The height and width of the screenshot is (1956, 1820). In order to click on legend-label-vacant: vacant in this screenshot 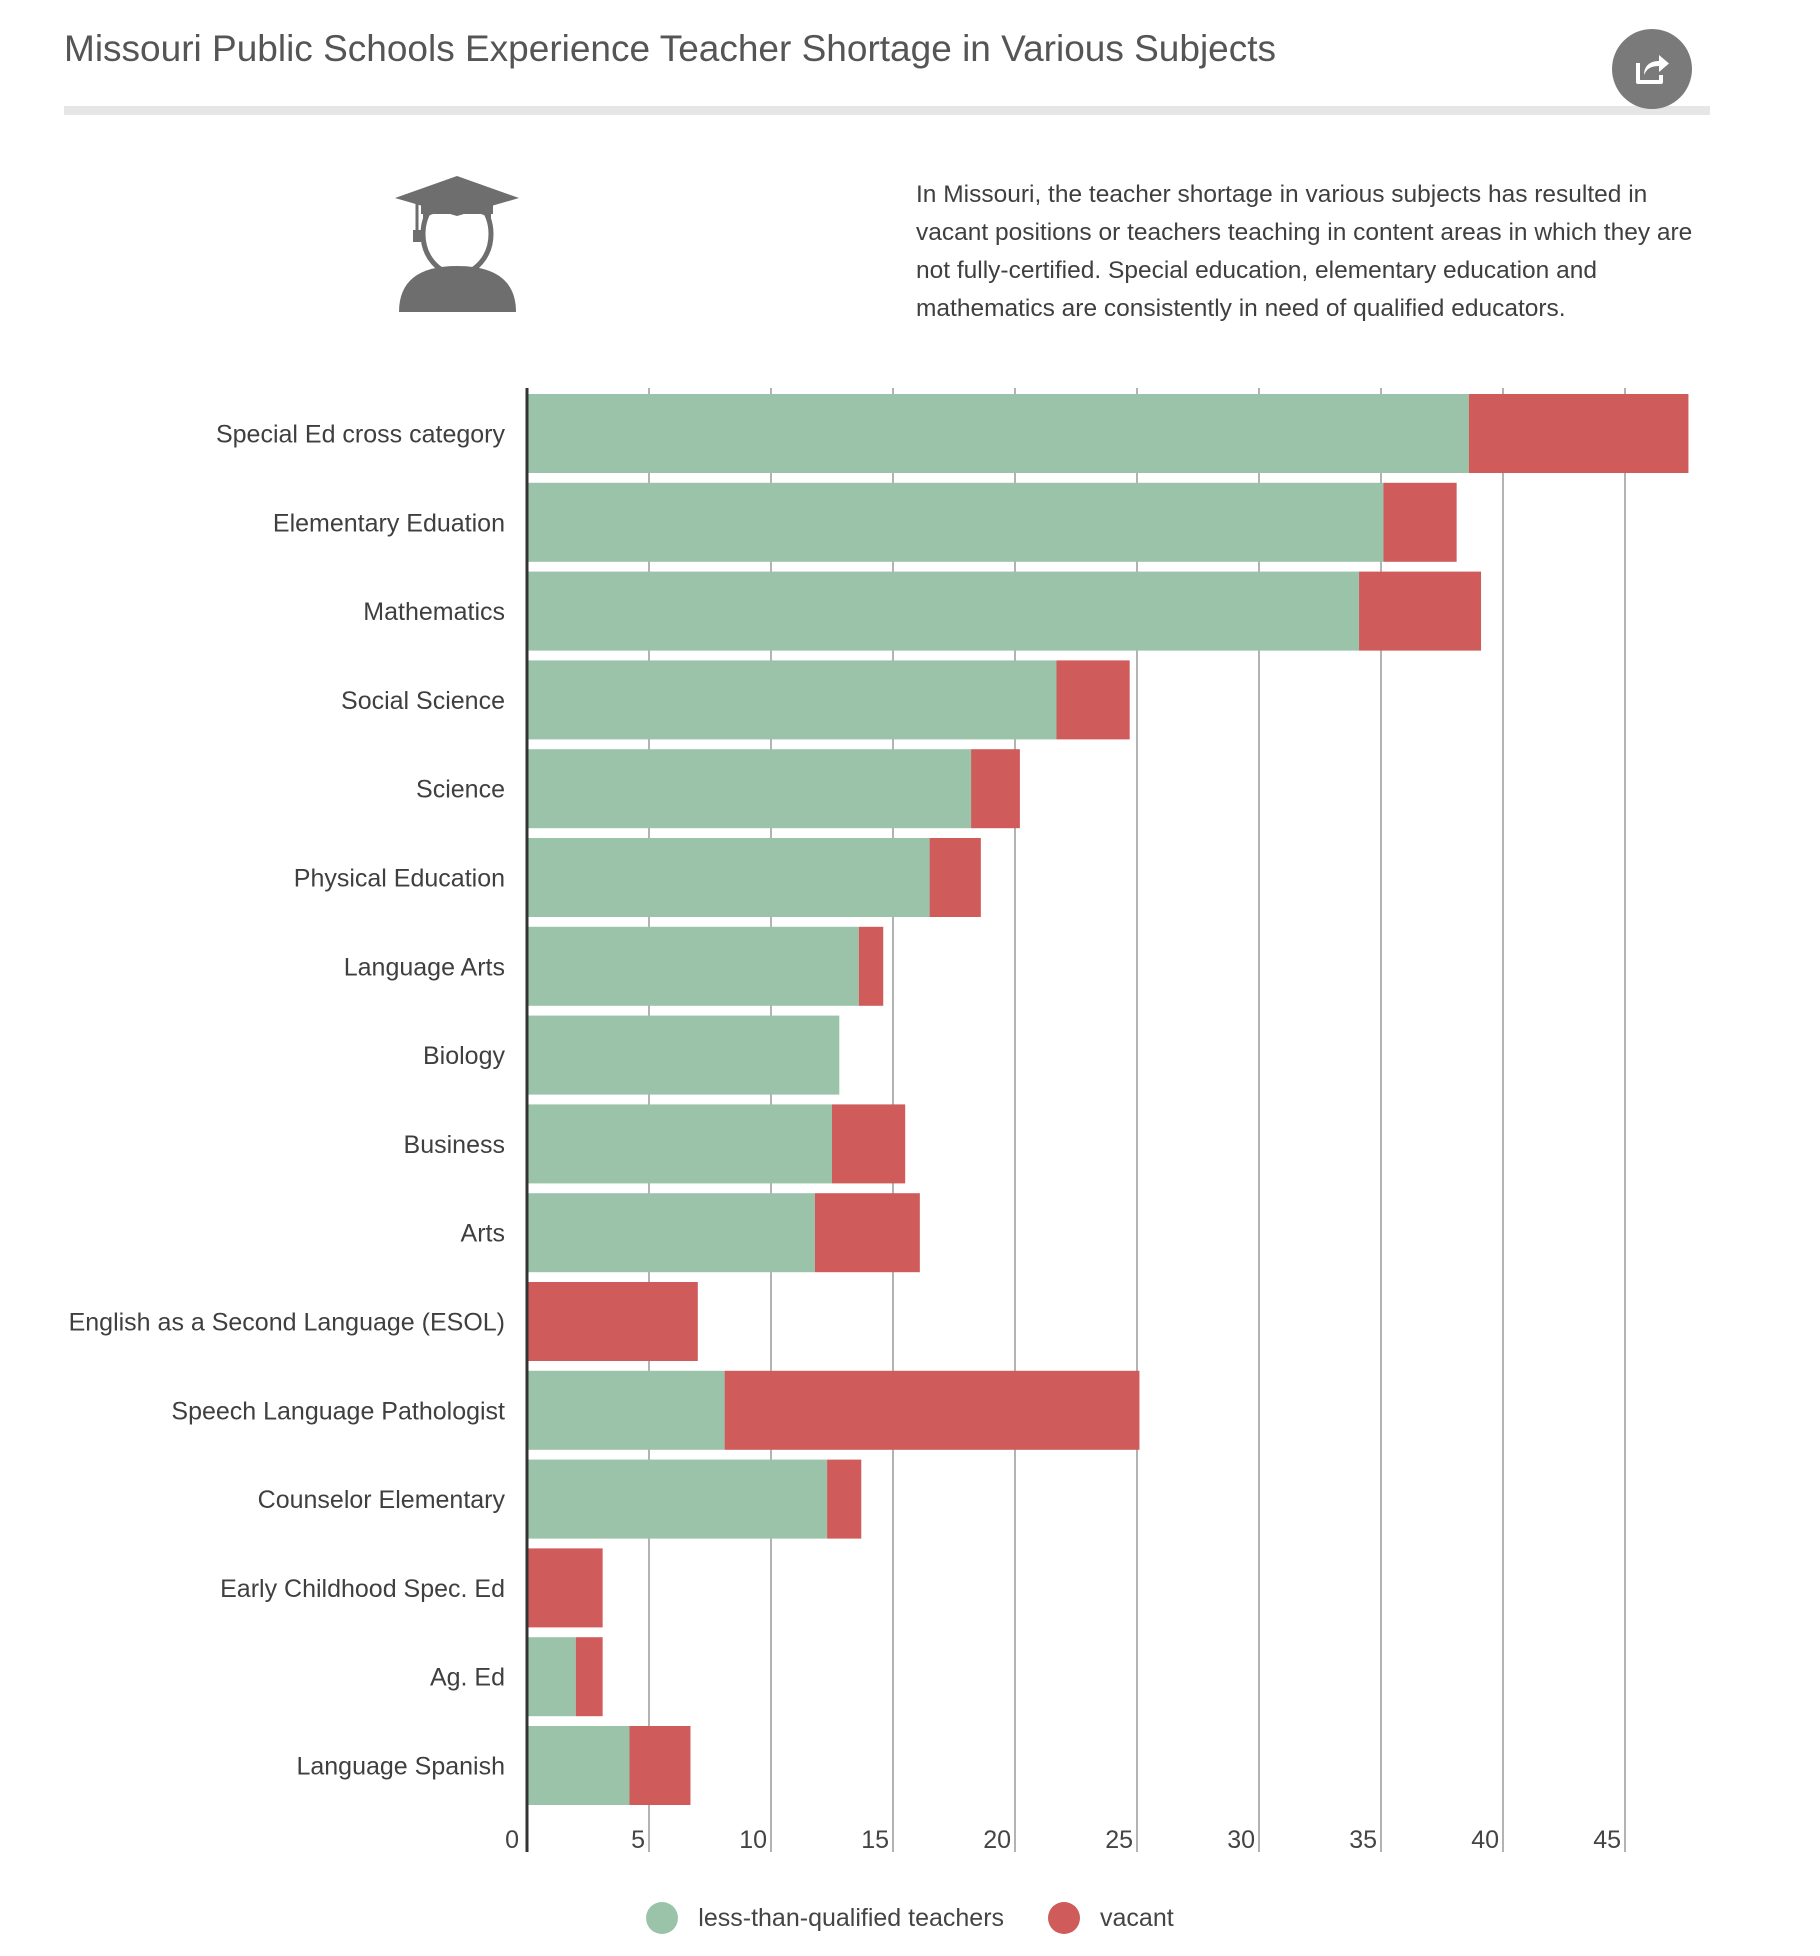, I will do `click(1137, 1917)`.